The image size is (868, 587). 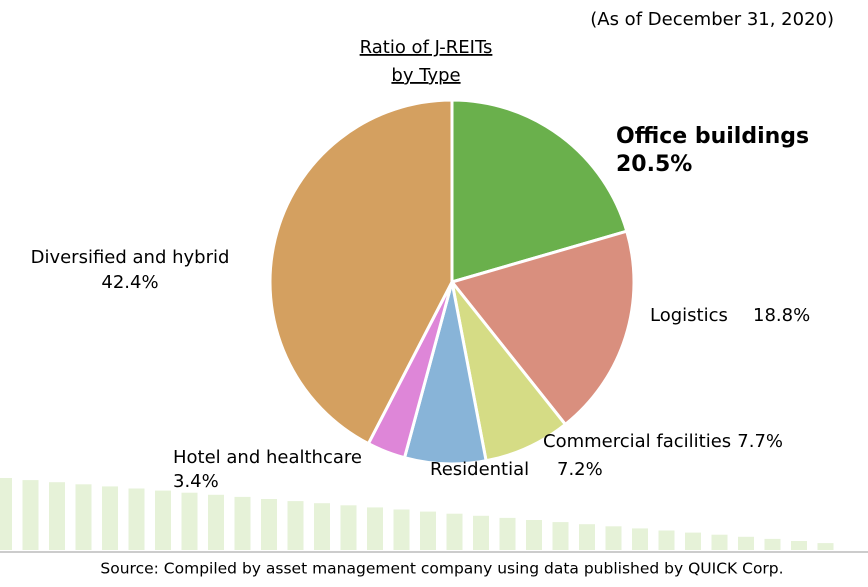 I want to click on slice-label: Logistics, so click(x=689, y=315).